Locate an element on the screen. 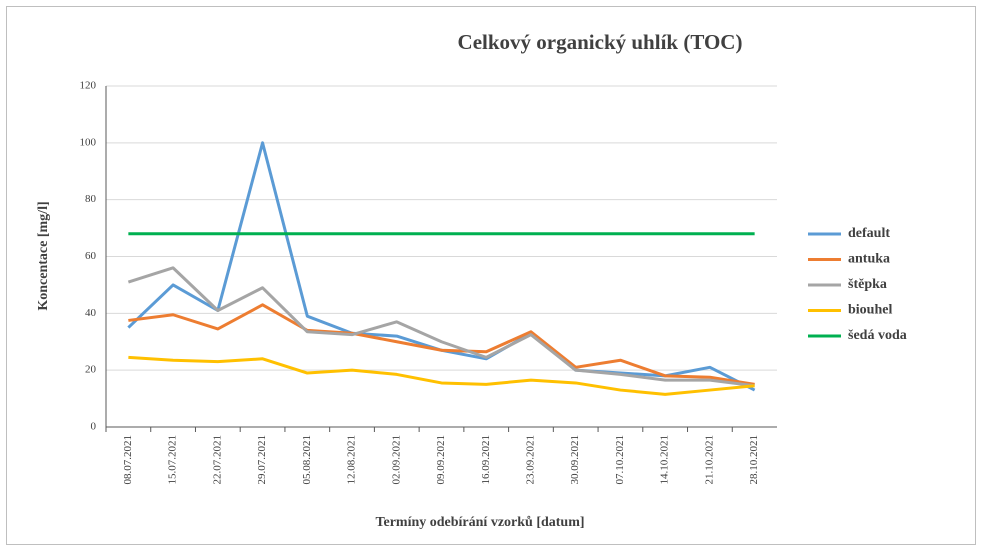 Image resolution: width=982 pixels, height=551 pixels. x-tick-label: 29.07.2021 is located at coordinates (262, 460).